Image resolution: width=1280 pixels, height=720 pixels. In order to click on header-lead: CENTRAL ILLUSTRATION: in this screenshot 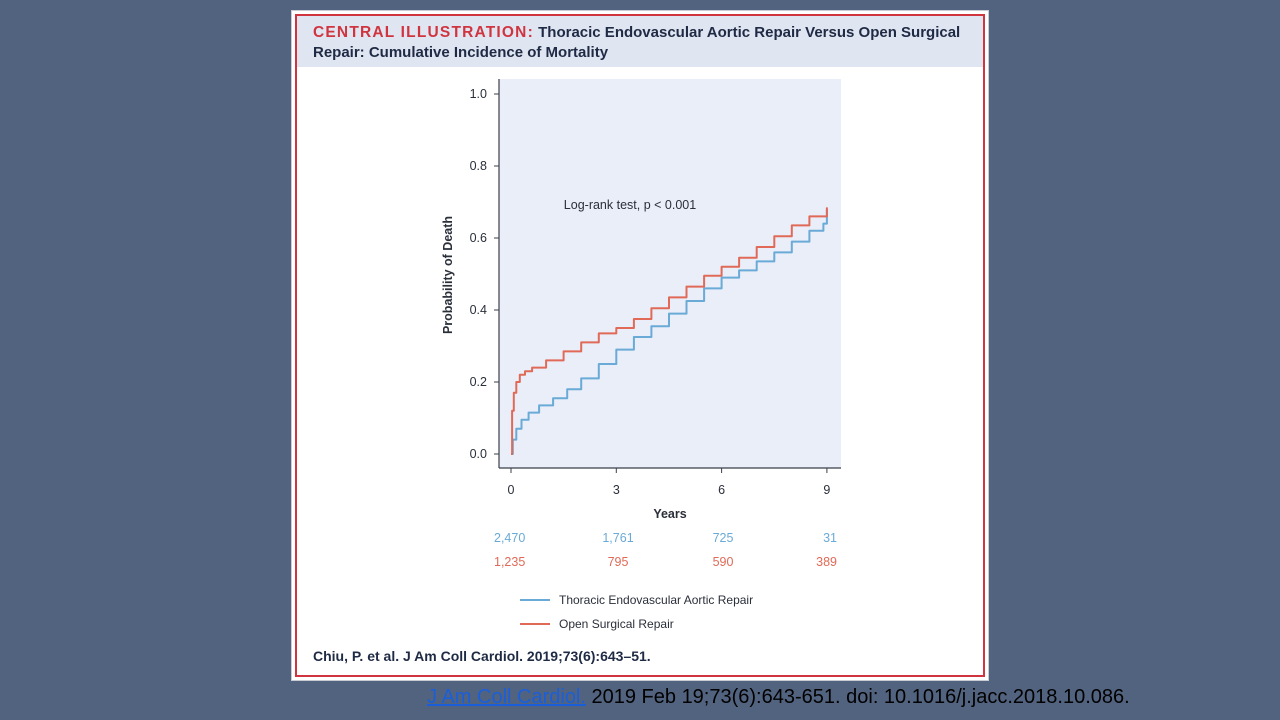, I will do `click(423, 32)`.